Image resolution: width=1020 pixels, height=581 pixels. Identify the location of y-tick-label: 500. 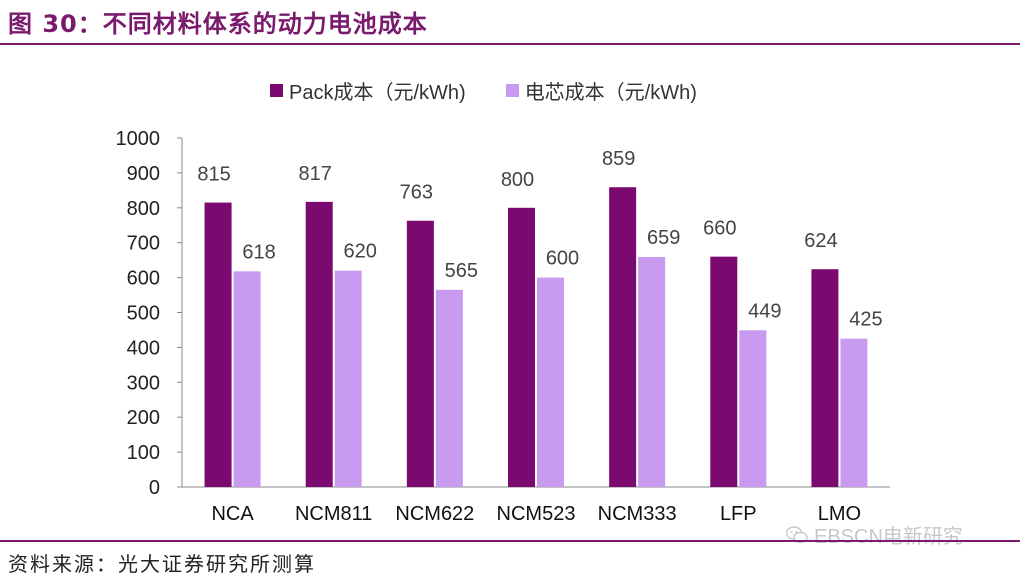
(143, 314).